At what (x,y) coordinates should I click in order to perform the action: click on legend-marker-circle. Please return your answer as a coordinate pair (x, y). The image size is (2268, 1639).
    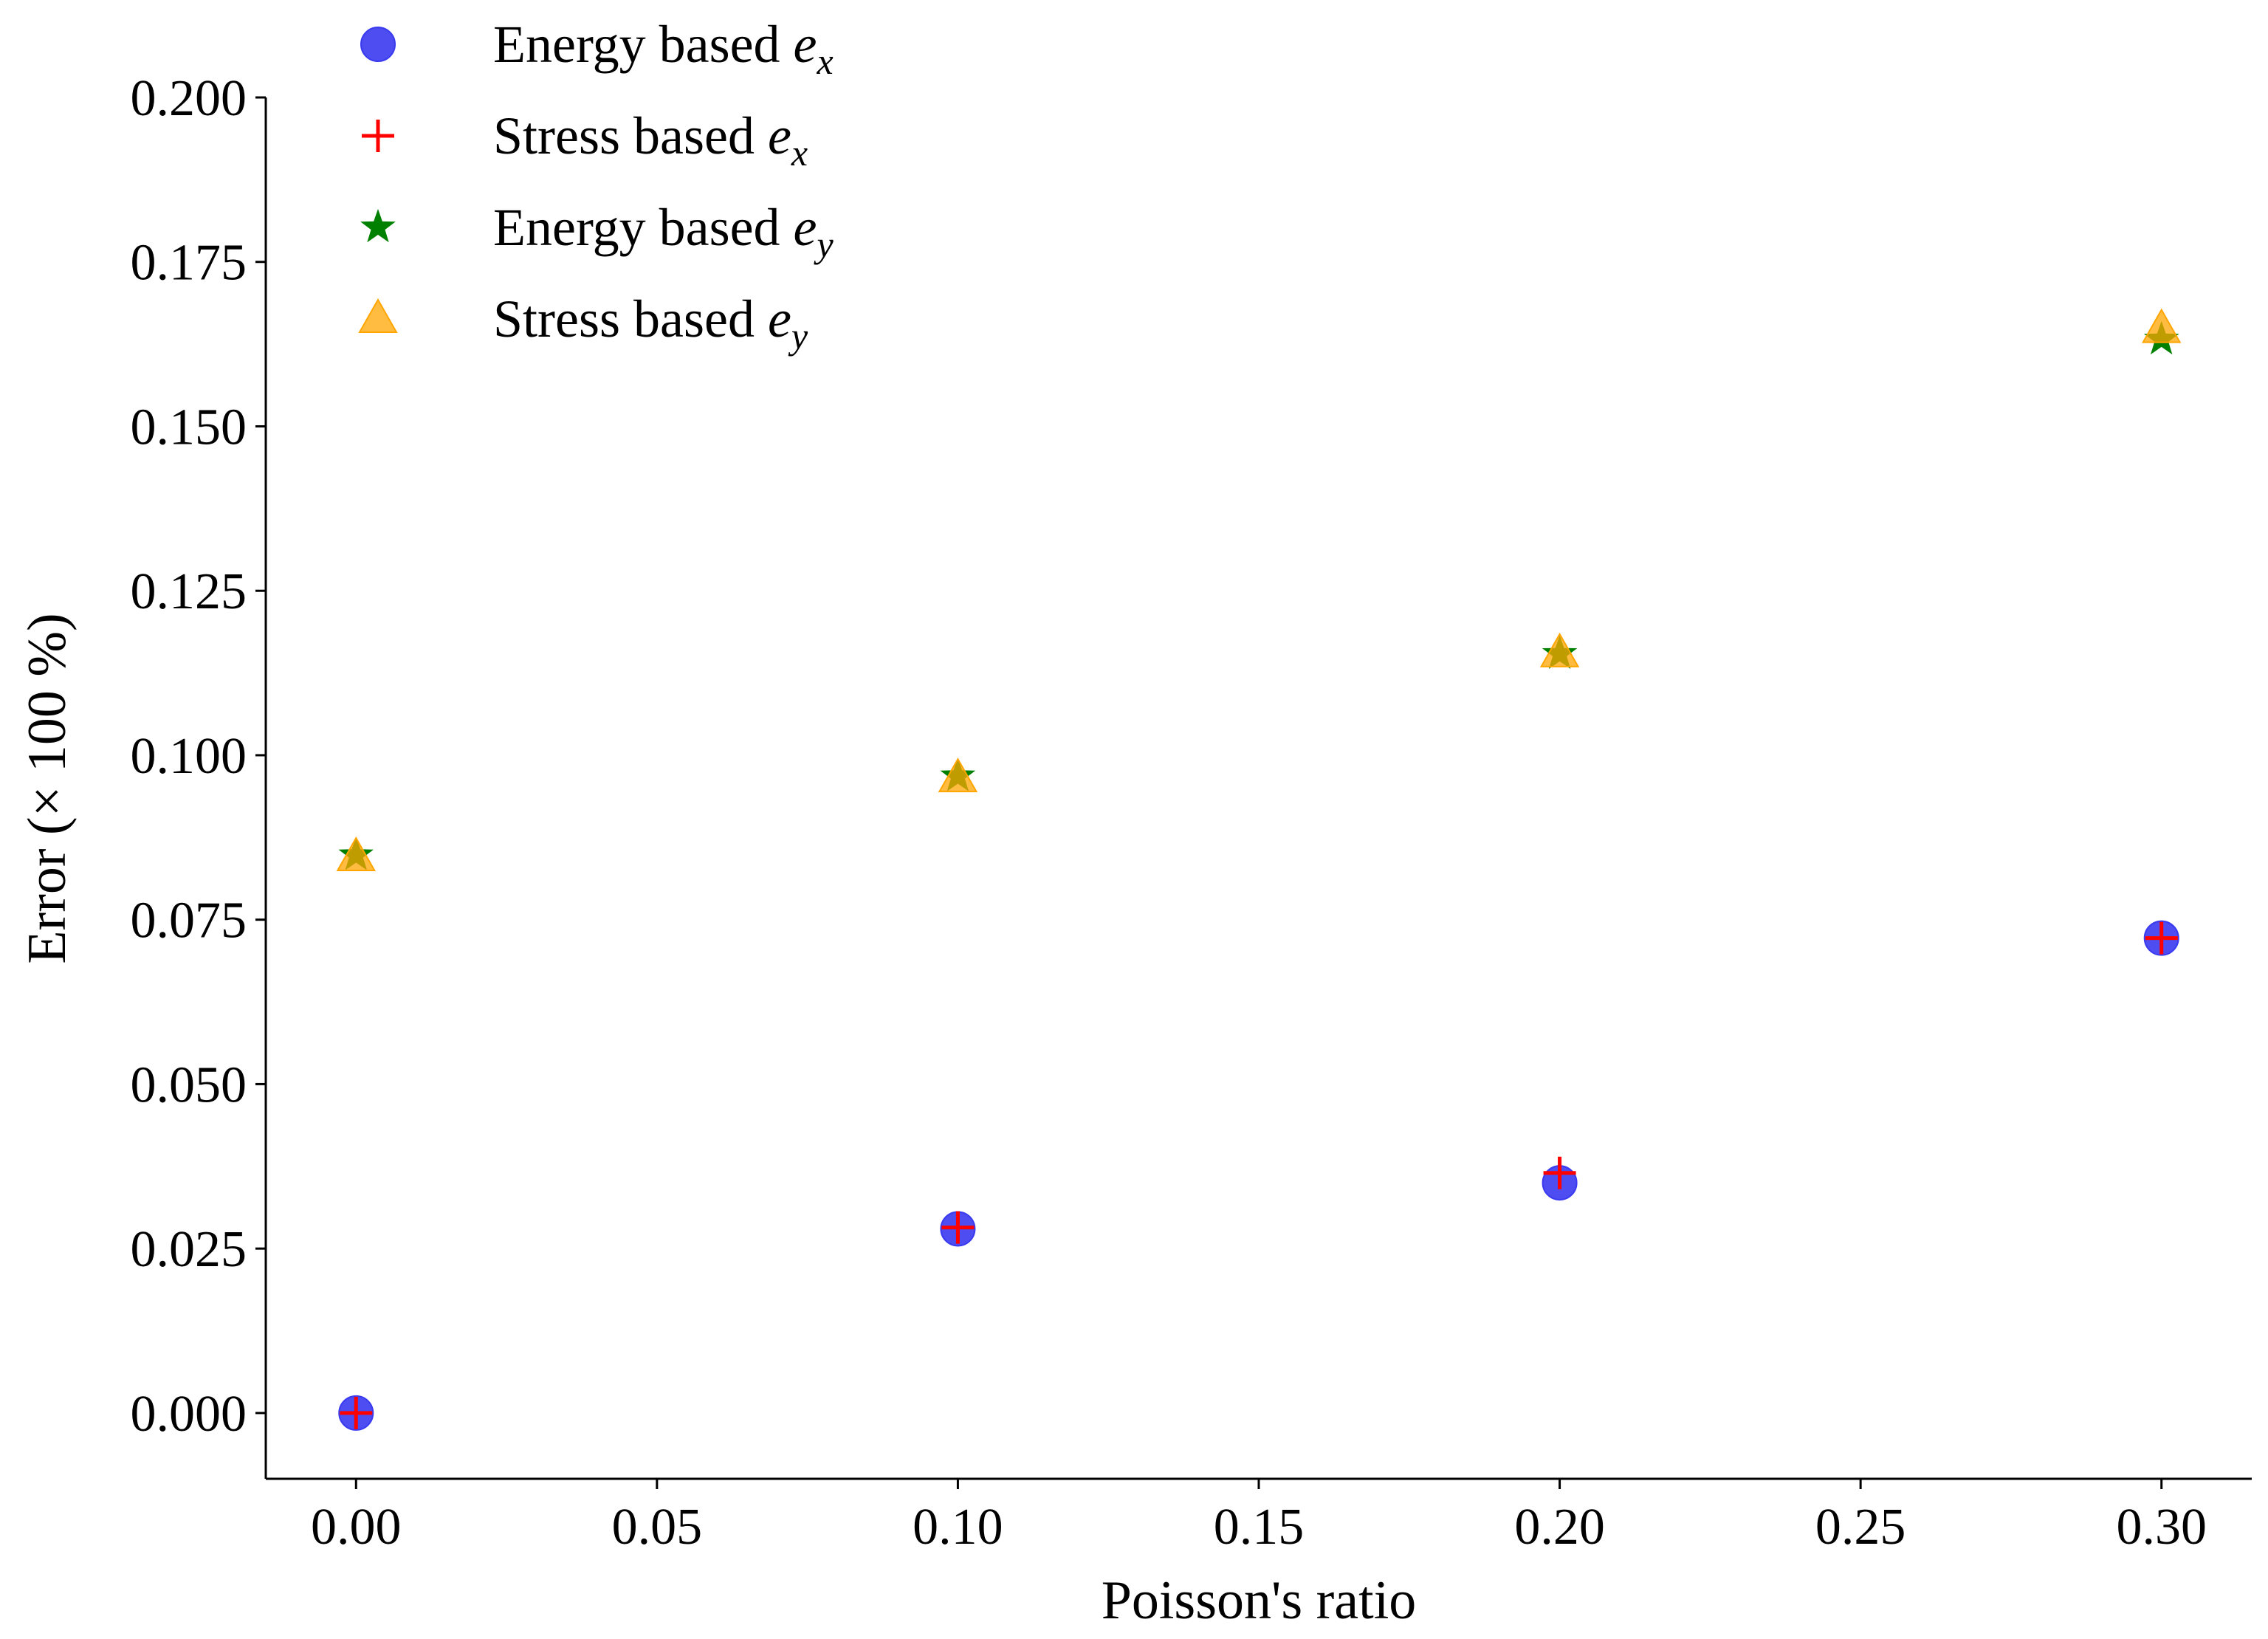
    Looking at the image, I should click on (378, 45).